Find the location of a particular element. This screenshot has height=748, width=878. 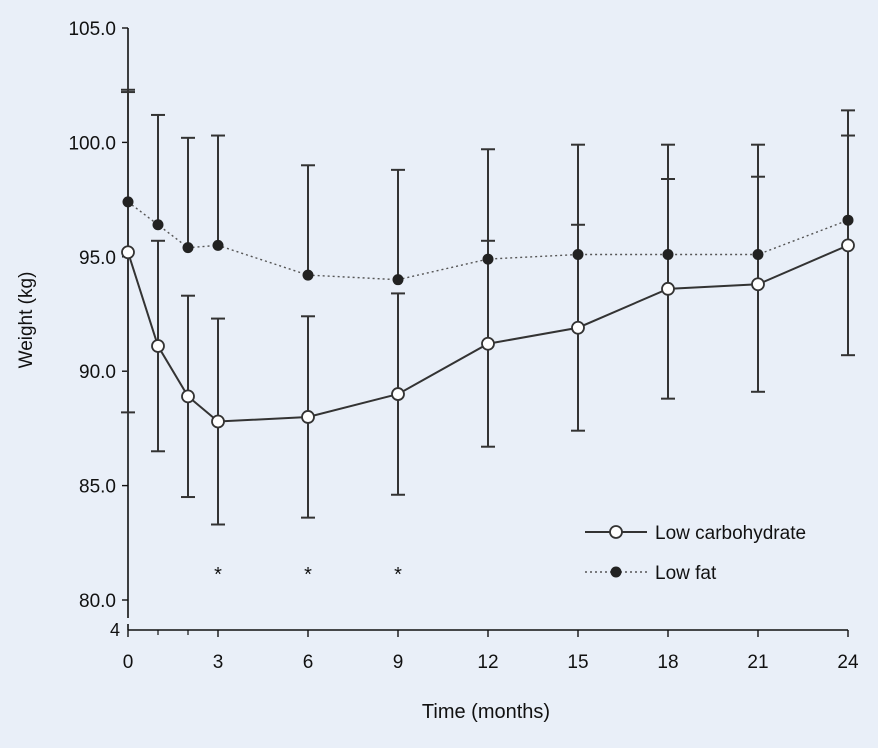

annotation-layer: * * * is located at coordinates (308, 575).